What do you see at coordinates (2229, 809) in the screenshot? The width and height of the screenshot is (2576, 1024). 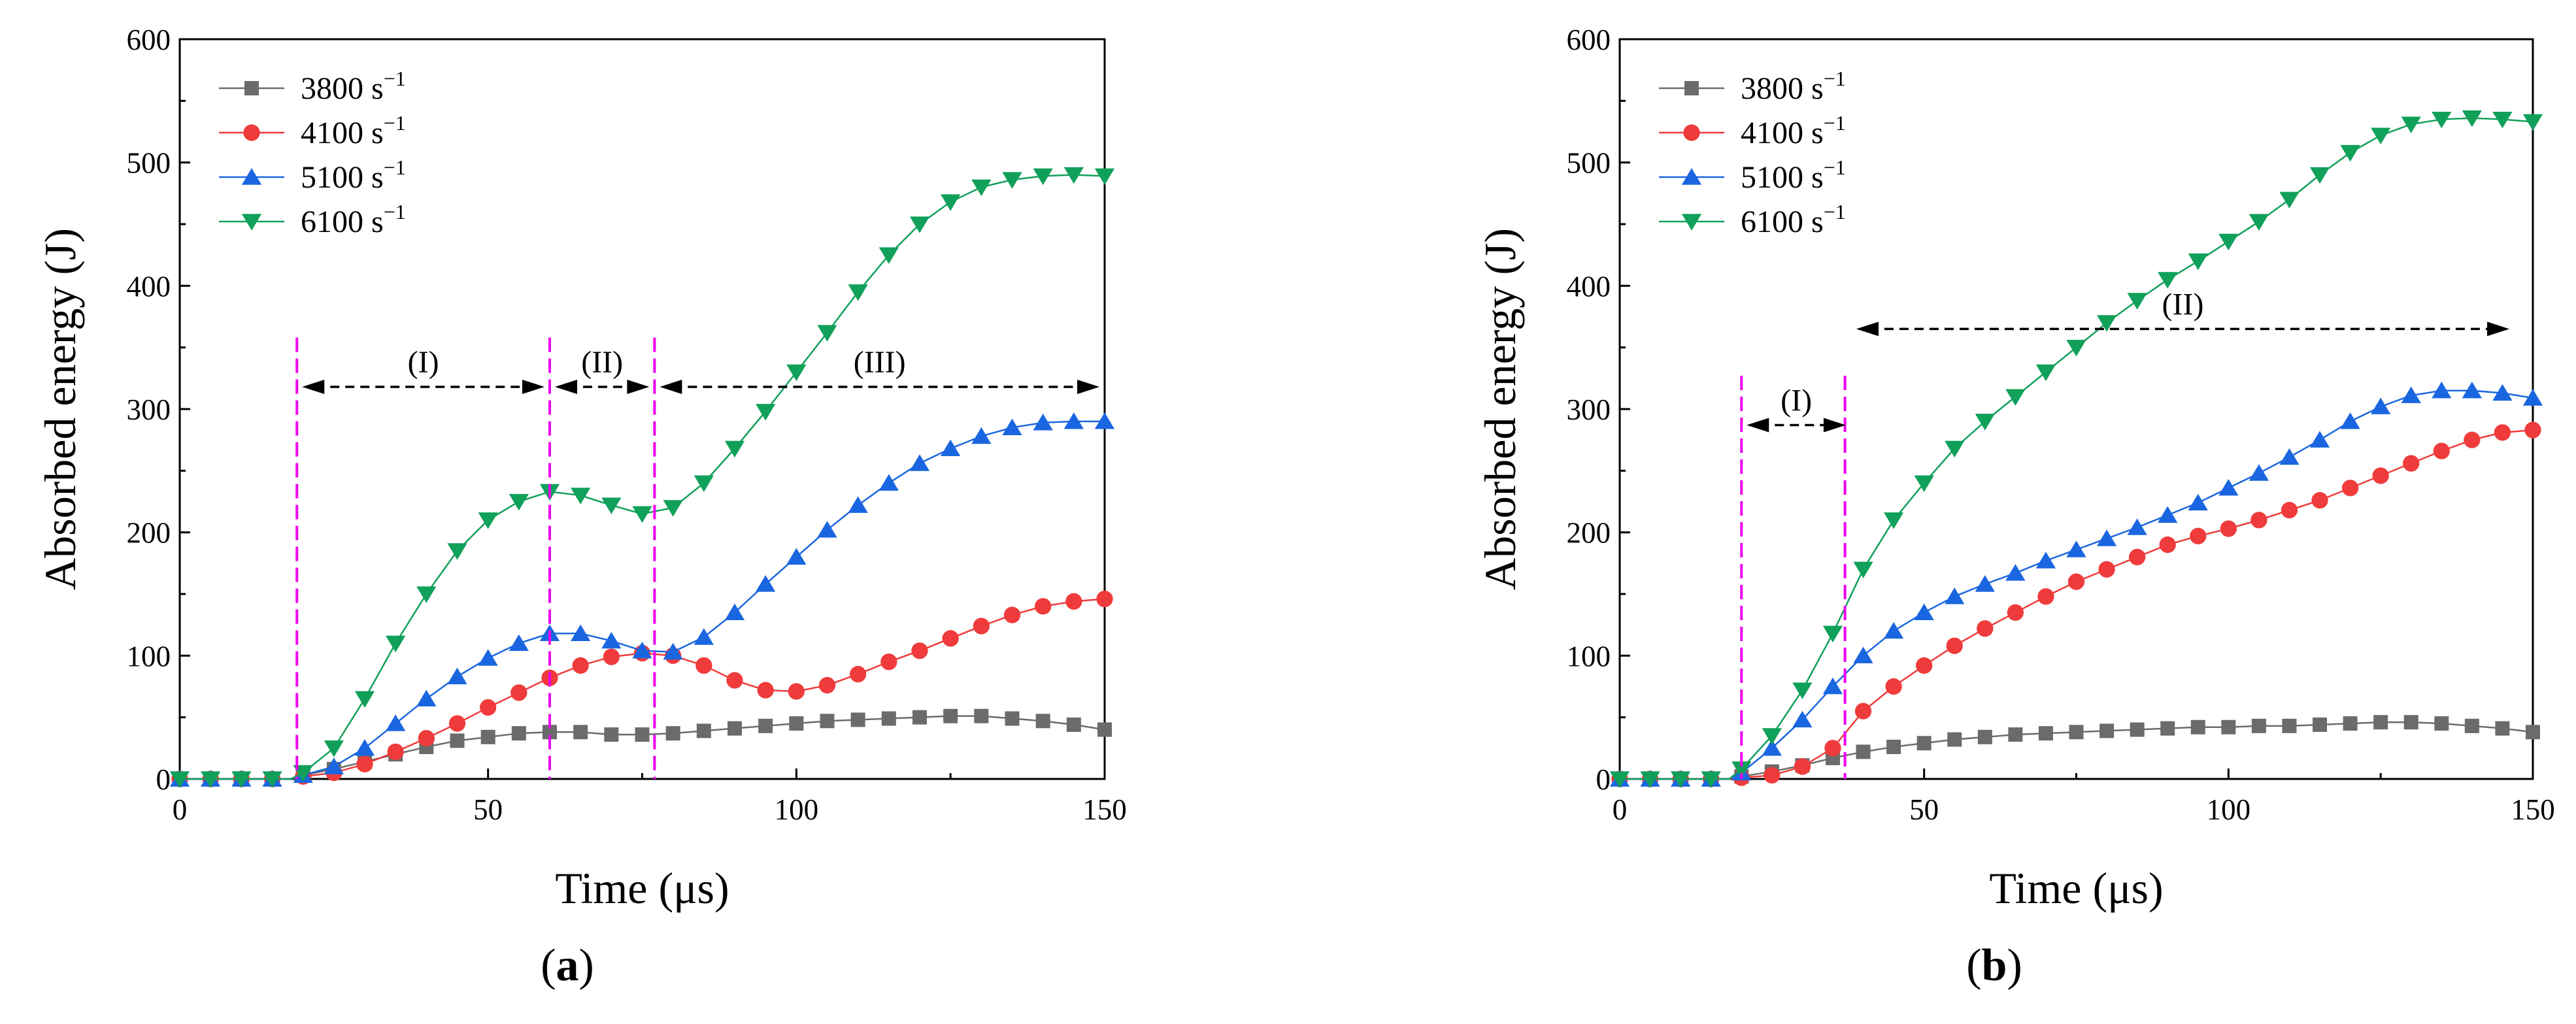 I see `chart-b-x-tick-label: 100` at bounding box center [2229, 809].